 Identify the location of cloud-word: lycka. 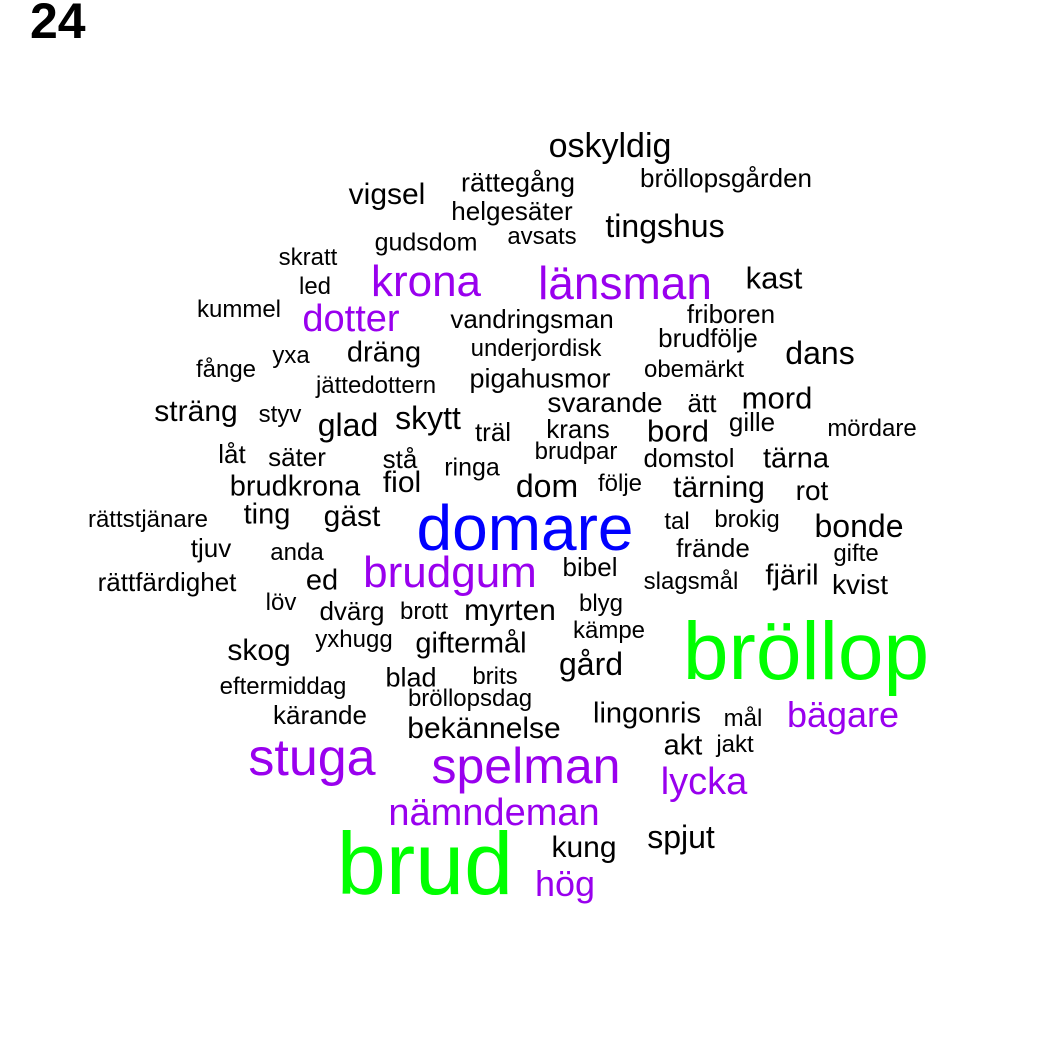
(704, 782).